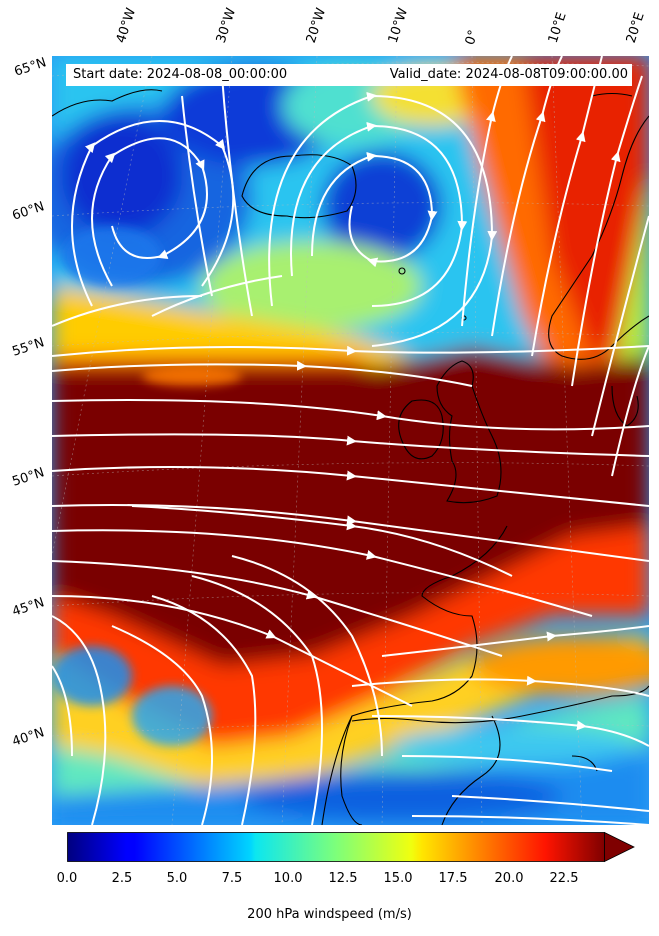 The width and height of the screenshot is (659, 936). I want to click on lon-label-40w: 40°W, so click(126, 25).